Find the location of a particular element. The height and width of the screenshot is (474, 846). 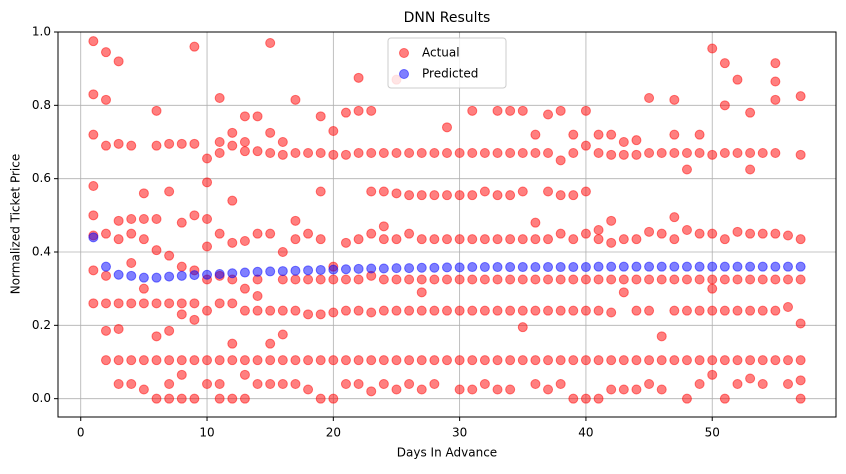

y-tick-label: 0.8 is located at coordinates (41, 105).